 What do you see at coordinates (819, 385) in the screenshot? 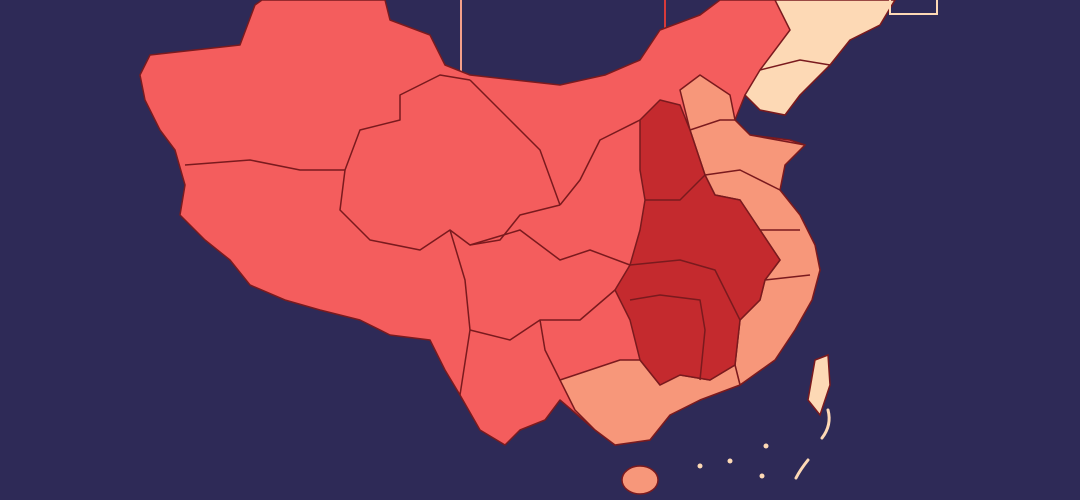
I see `island-taiwan` at bounding box center [819, 385].